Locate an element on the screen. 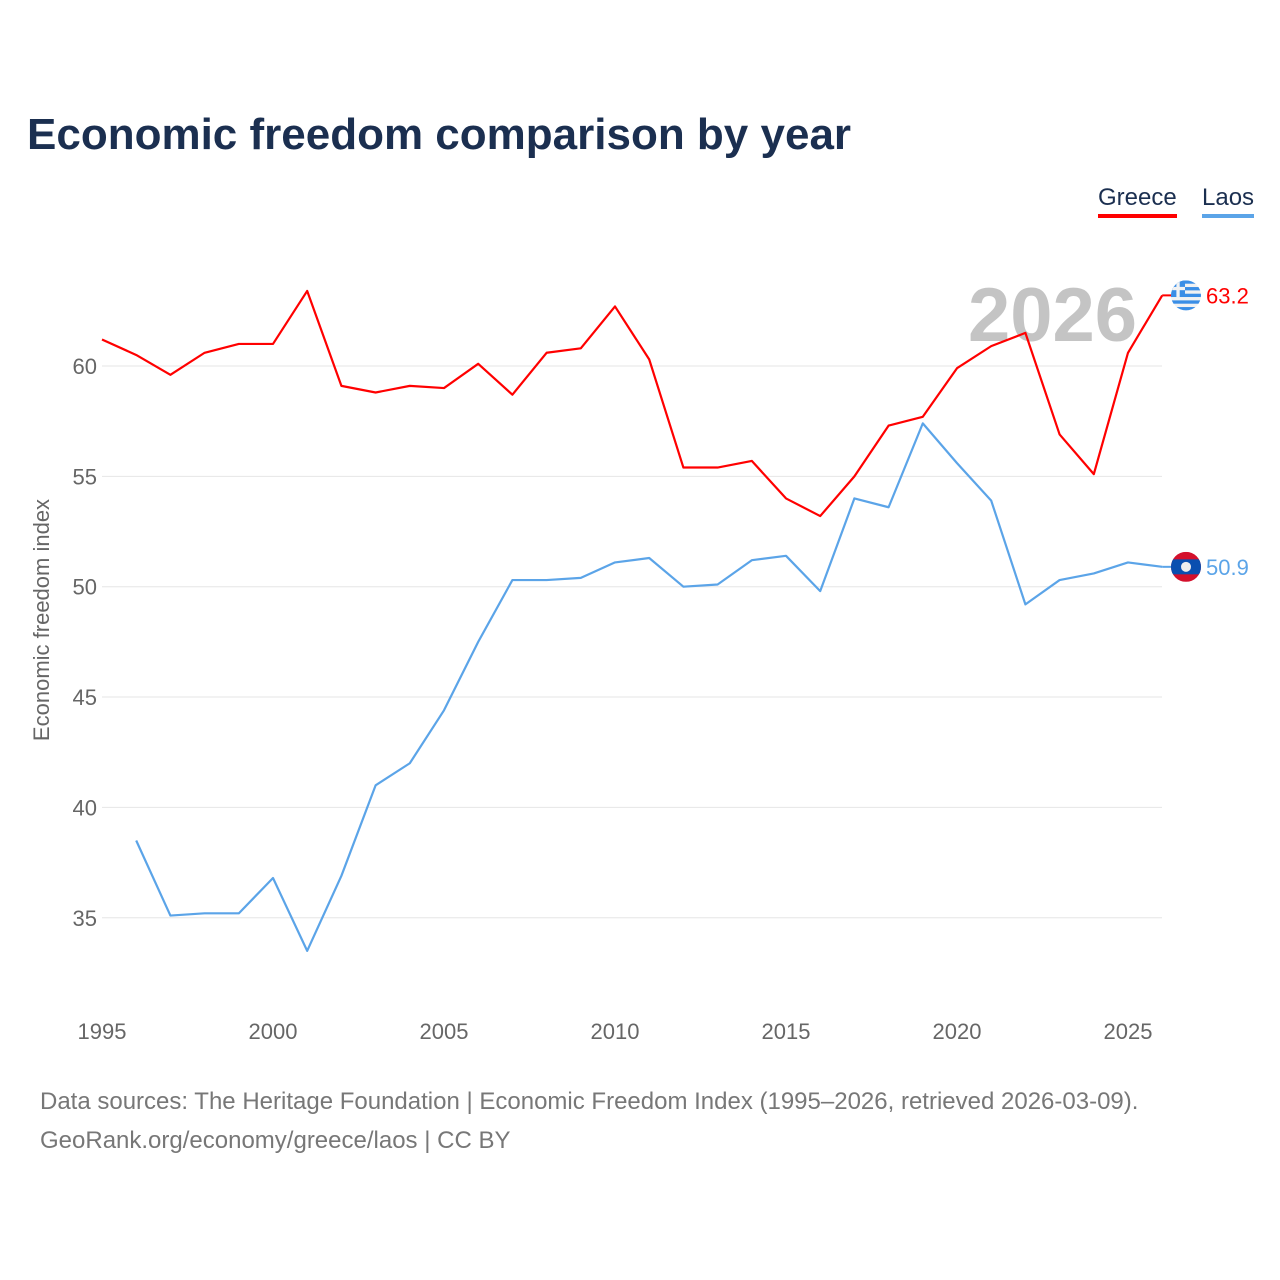  end-value-label-greece: 63.2 is located at coordinates (1227, 295).